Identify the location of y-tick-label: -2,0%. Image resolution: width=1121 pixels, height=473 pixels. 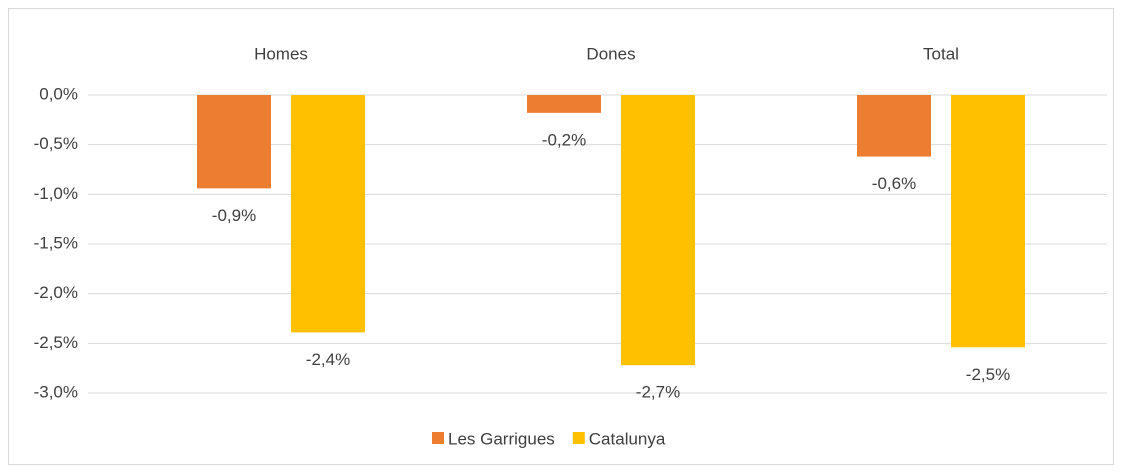
(56, 292).